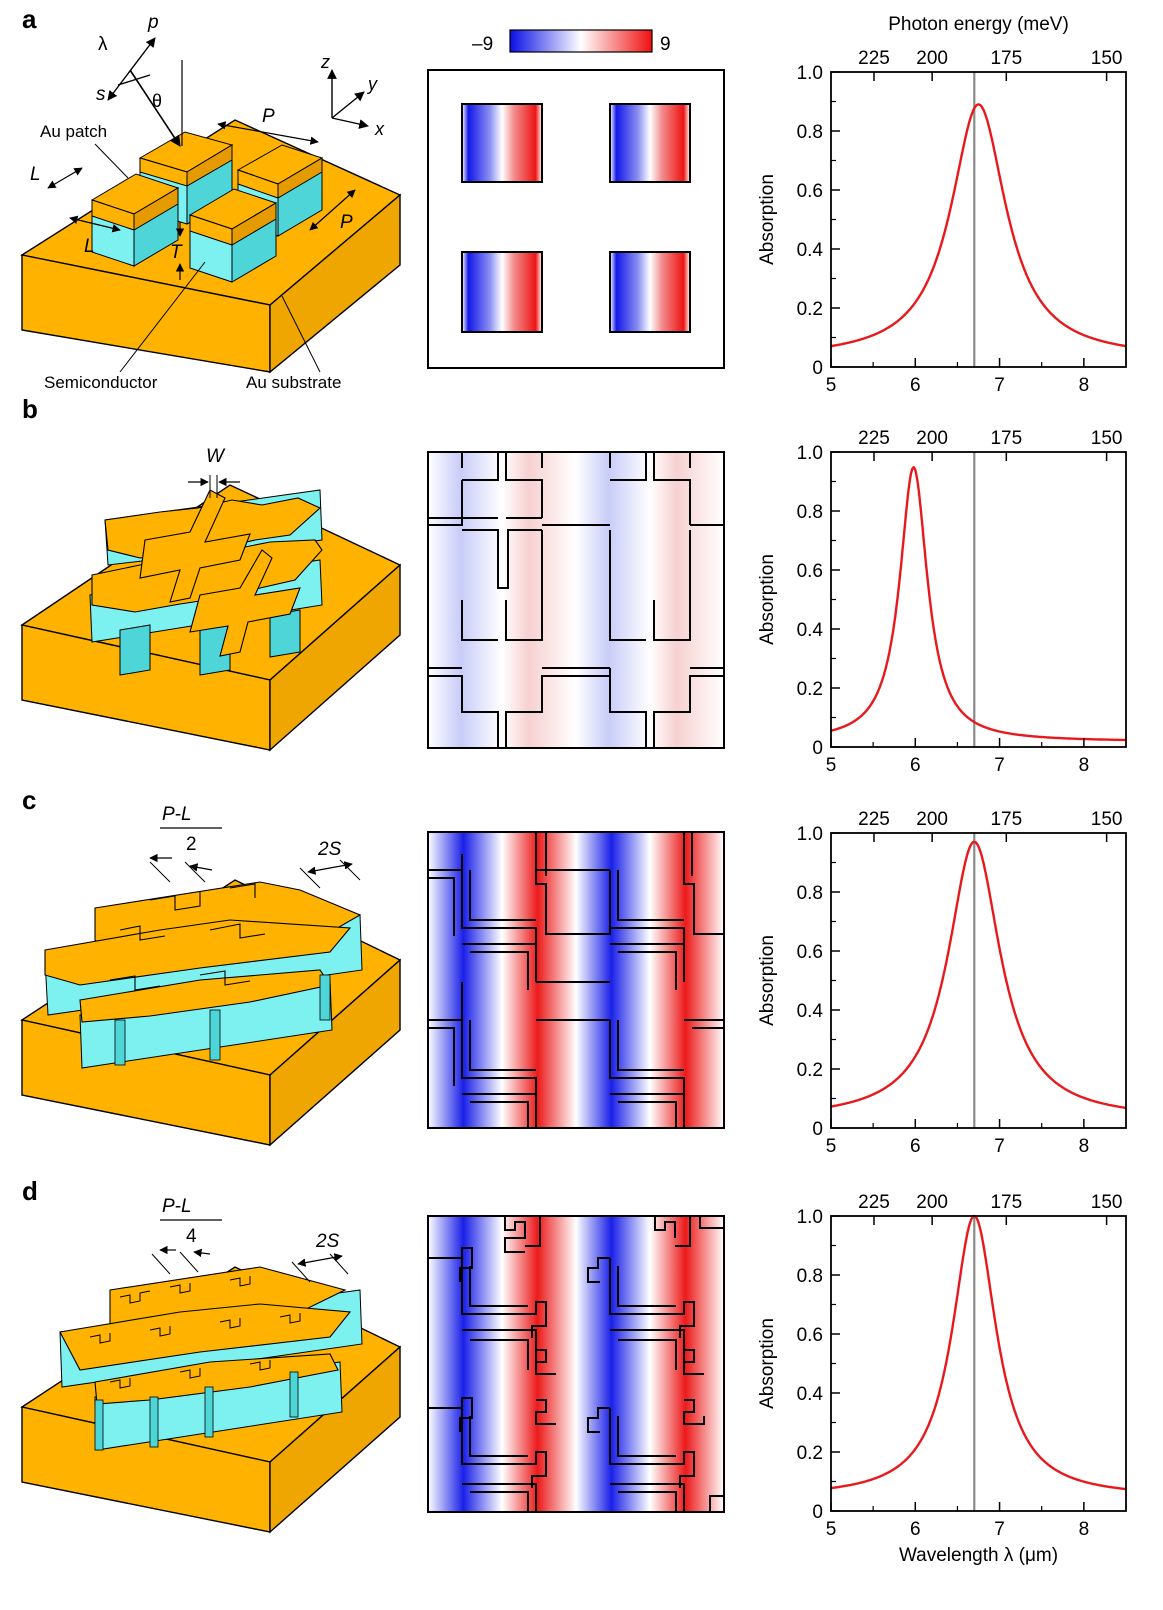  Describe the element at coordinates (293, 382) in the screenshot. I see `label-au-substrate: Au substrate` at that location.